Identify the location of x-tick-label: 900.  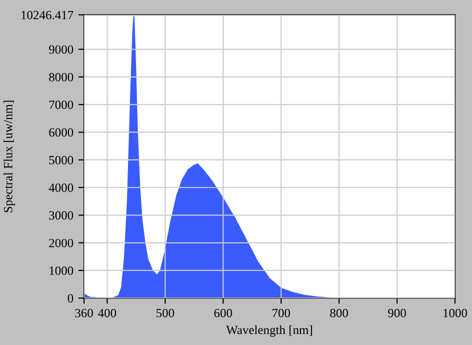
(397, 313).